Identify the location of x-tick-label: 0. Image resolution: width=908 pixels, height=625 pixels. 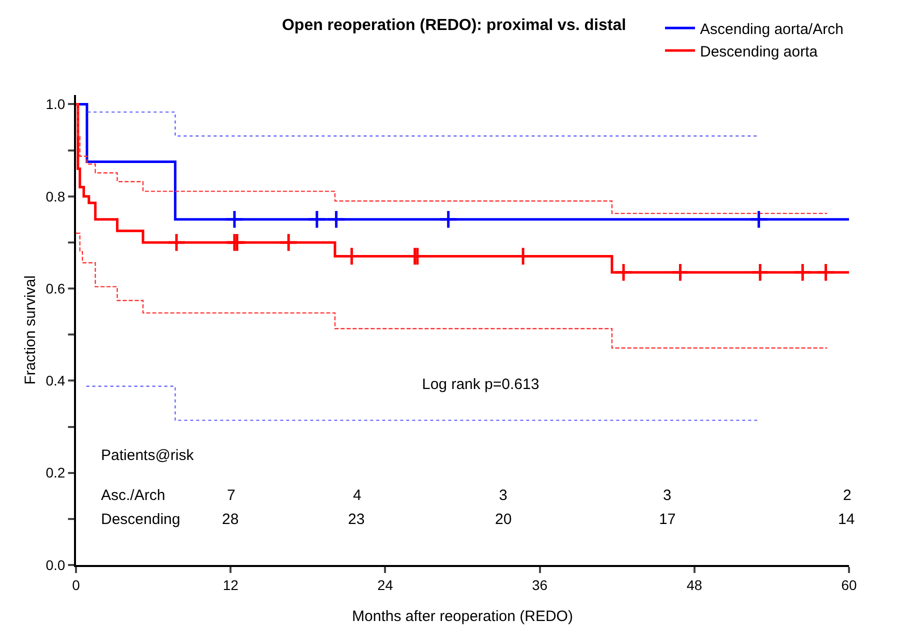
(76, 584).